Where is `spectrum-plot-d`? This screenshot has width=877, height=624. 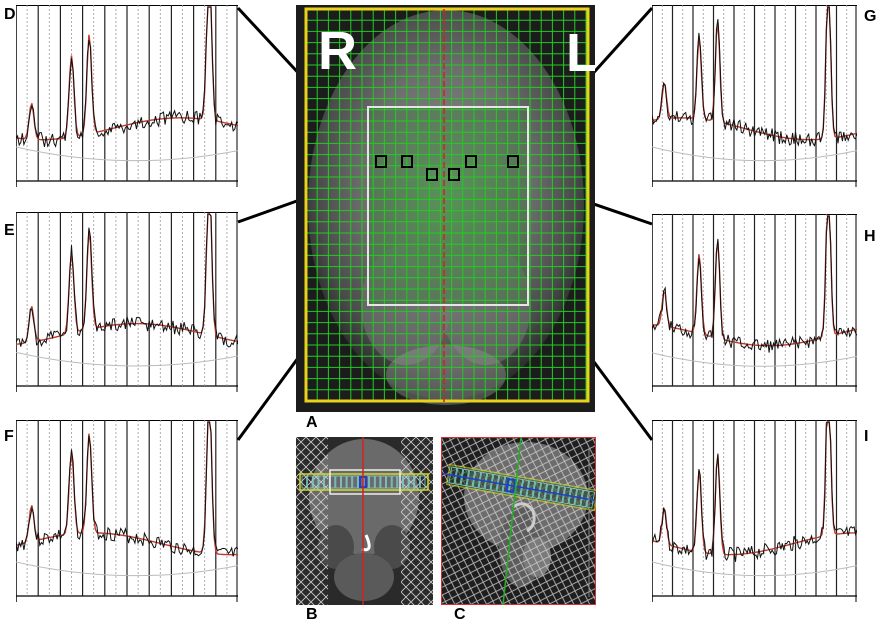
spectrum-plot-d is located at coordinates (127, 96).